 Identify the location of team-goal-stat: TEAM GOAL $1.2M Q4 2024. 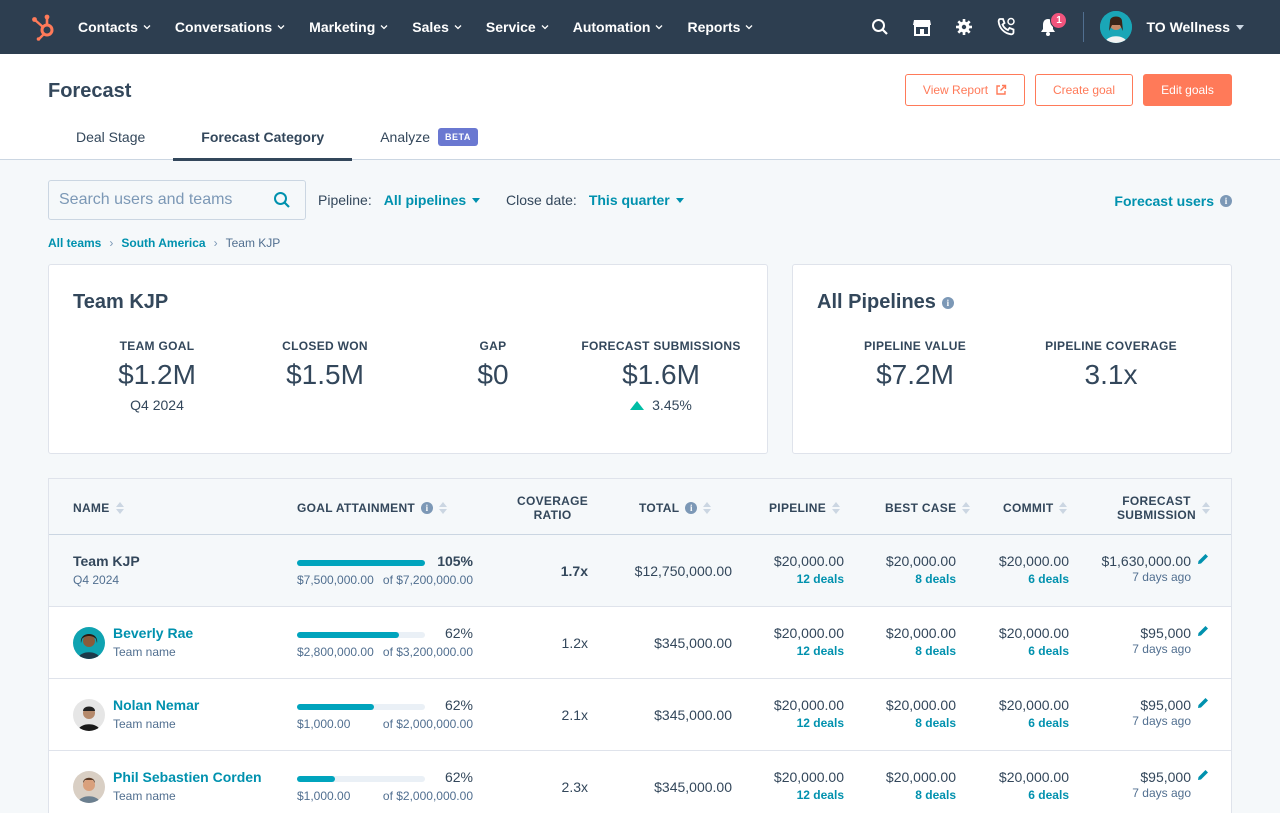
(157, 376).